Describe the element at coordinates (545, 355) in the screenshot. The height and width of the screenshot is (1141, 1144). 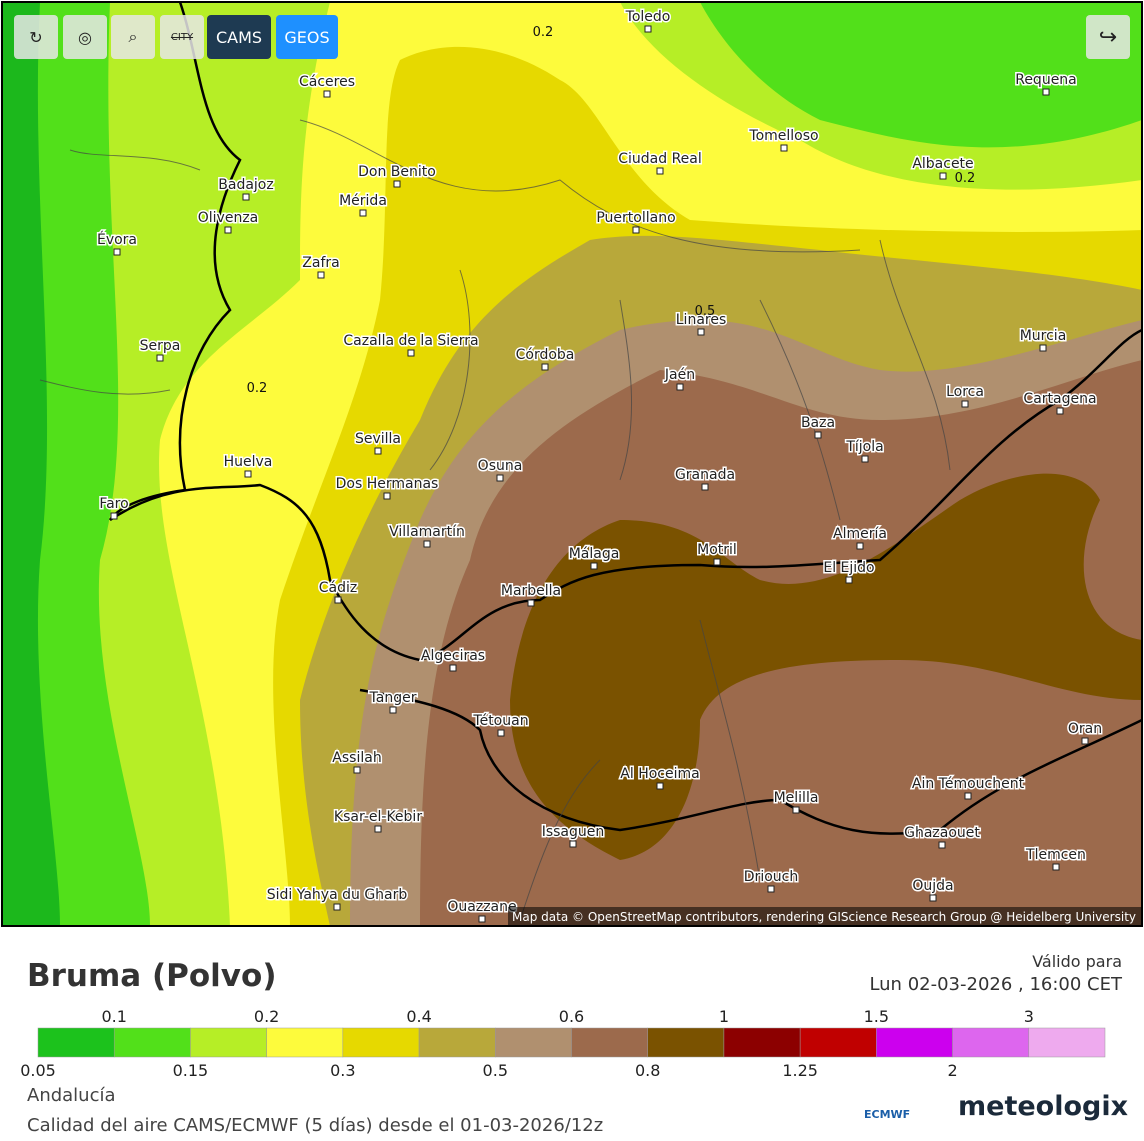
I see `city-label: Córdoba` at that location.